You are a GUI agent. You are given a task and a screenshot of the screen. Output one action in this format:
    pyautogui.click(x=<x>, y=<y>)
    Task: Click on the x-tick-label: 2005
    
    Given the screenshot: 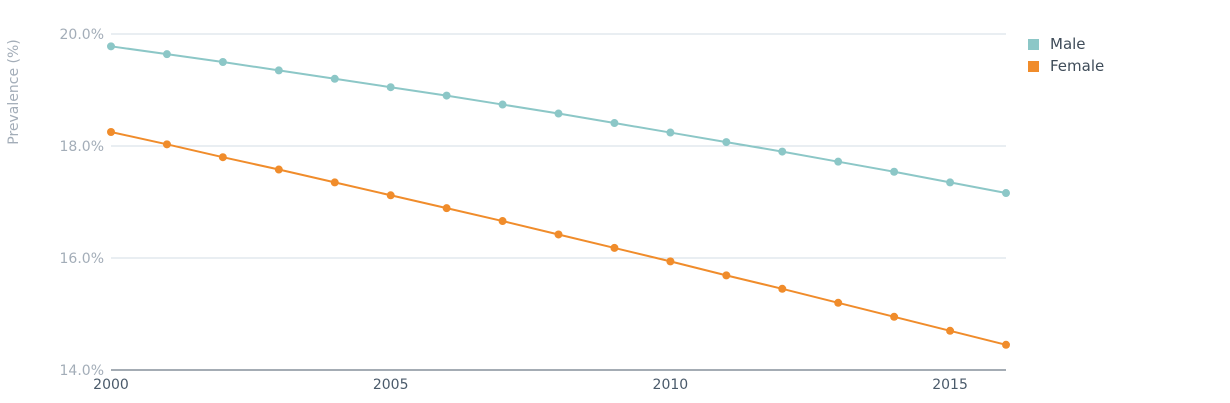 What is the action you would take?
    pyautogui.click(x=391, y=385)
    